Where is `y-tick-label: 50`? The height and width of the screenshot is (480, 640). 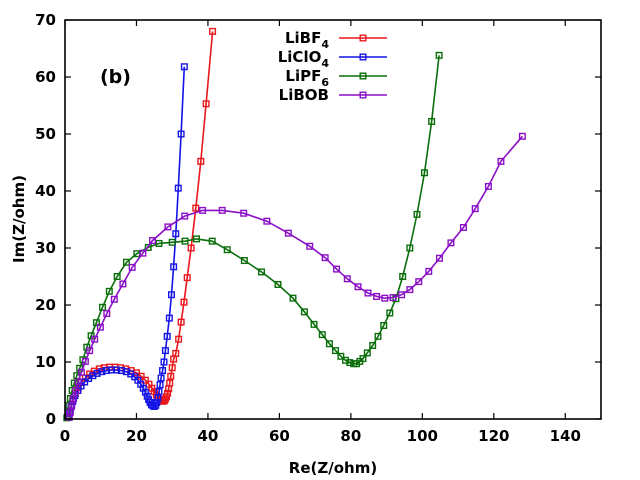 y-tick-label: 50 is located at coordinates (45, 134).